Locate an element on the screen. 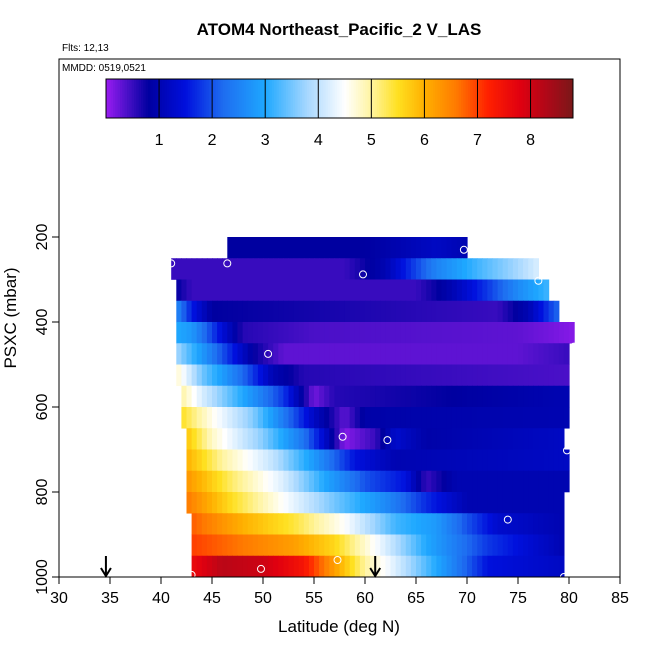  x-tick-label: 35 is located at coordinates (110, 598).